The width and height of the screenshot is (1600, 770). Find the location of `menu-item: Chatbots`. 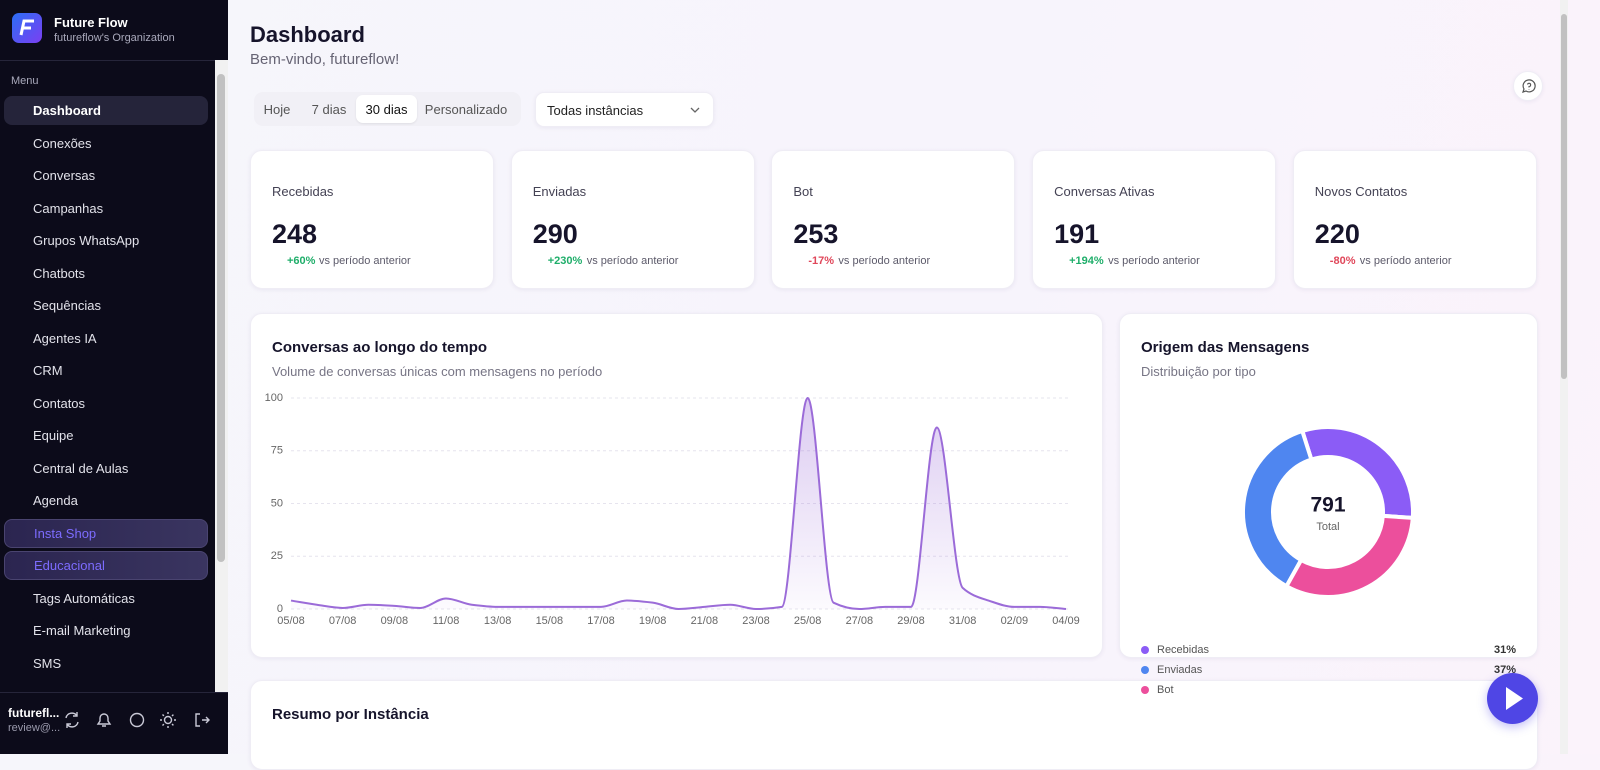

menu-item: Chatbots is located at coordinates (106, 273).